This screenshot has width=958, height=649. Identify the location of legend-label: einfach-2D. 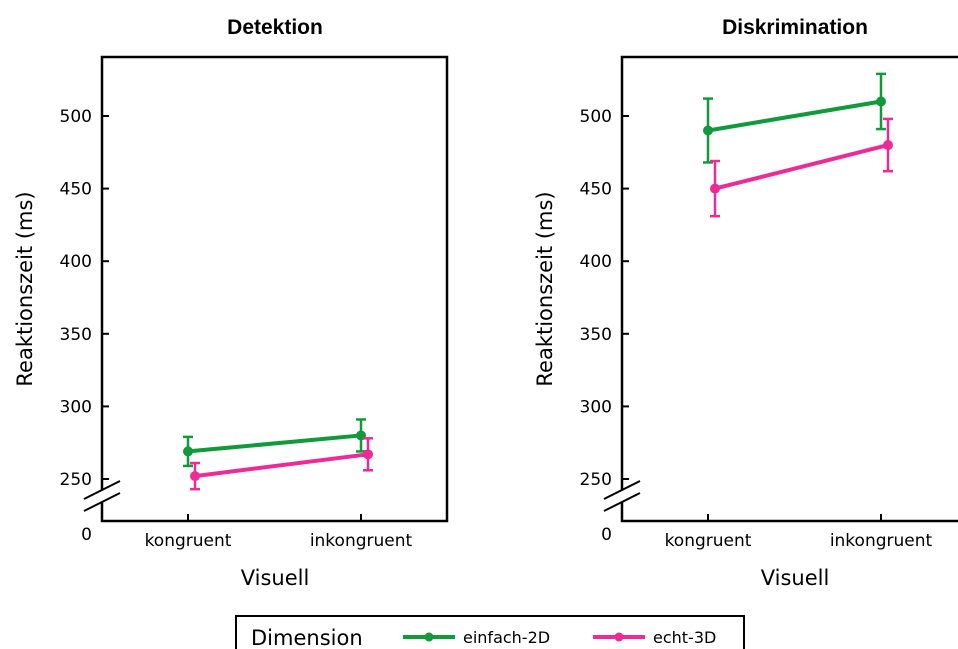
(506, 637).